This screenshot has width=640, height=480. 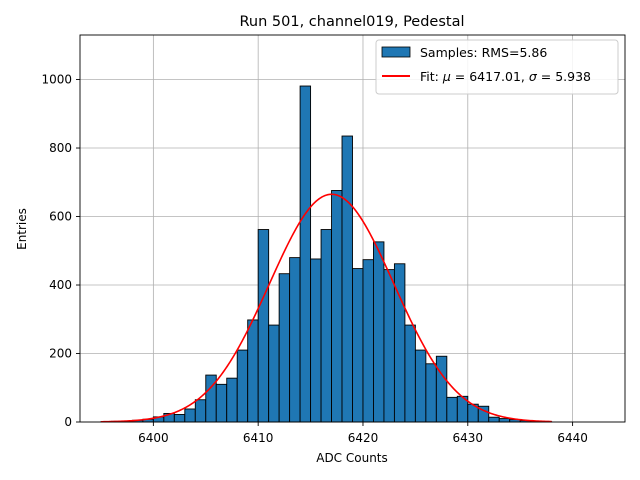 I want to click on y-tick-label: 200, so click(x=60, y=354).